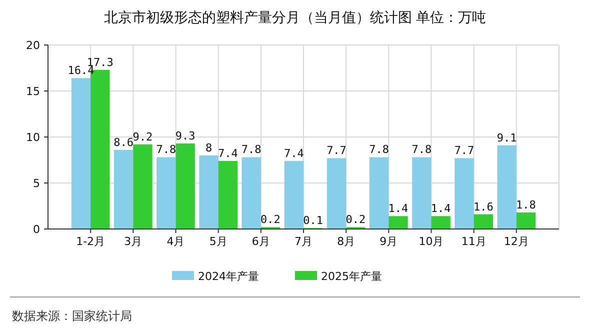 This screenshot has height=330, width=590. Describe the element at coordinates (208, 147) in the screenshot. I see `data-label: 8` at that location.